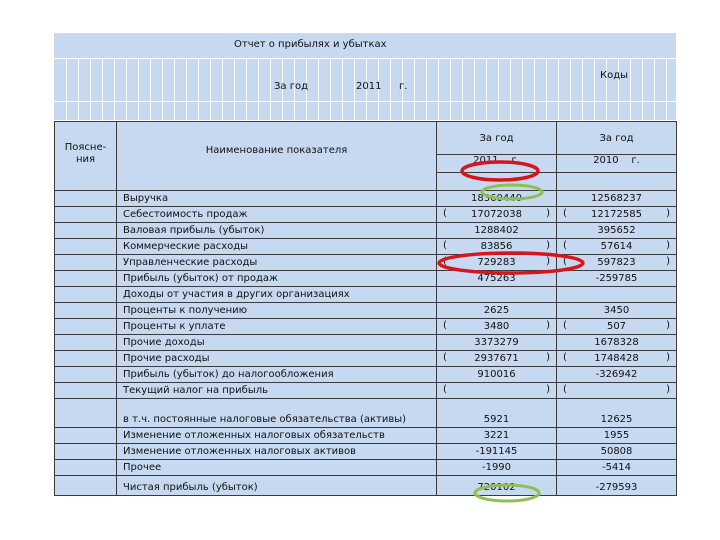  I want to click on table-row: Валовая прибыль (убыток) 1288402 395652, so click(365, 230).